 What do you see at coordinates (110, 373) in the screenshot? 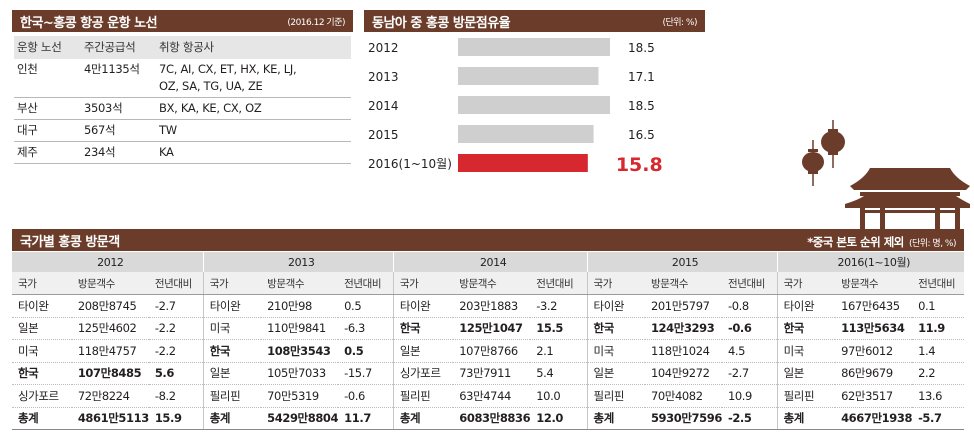
I see `visitors-cell: 107만8485` at bounding box center [110, 373].